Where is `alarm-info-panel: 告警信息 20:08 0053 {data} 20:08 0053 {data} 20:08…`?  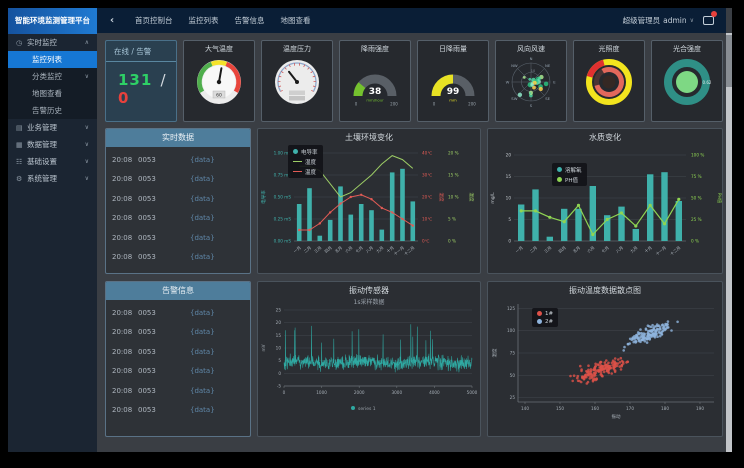 alarm-info-panel: 告警信息 20:08 0053 {data} 20:08 0053 {data} 20:08… is located at coordinates (178, 359).